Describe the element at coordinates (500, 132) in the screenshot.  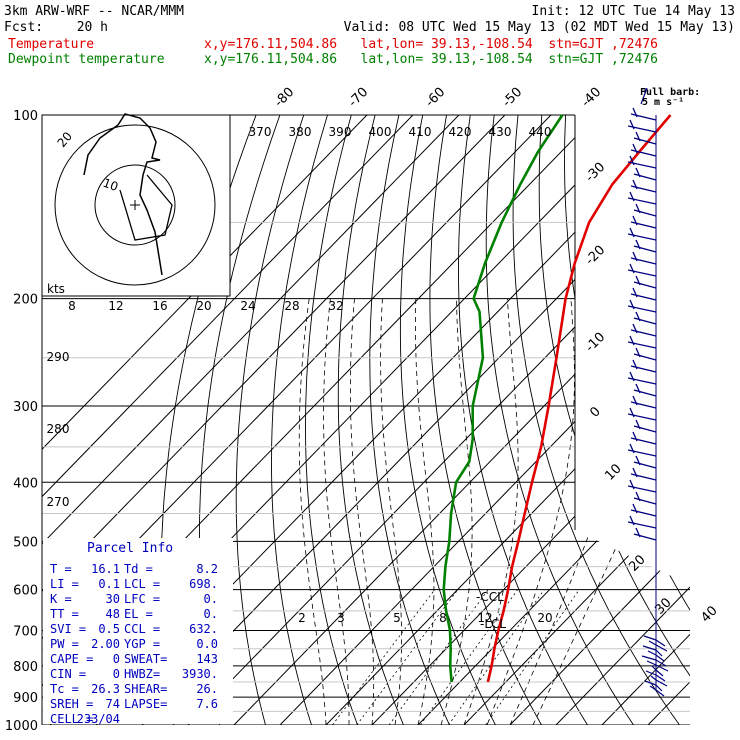
I see `theta-label: 430` at that location.